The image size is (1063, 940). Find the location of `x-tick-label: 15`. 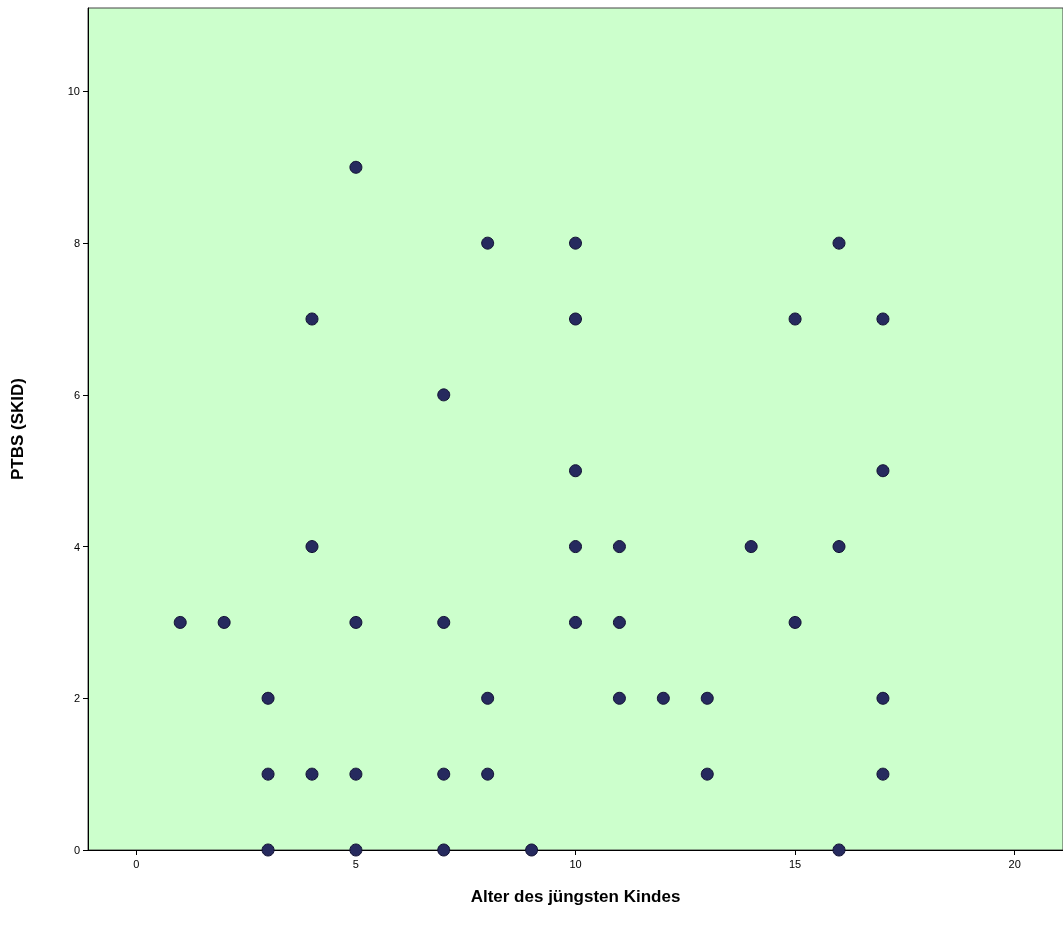

x-tick-label: 15 is located at coordinates (795, 863).